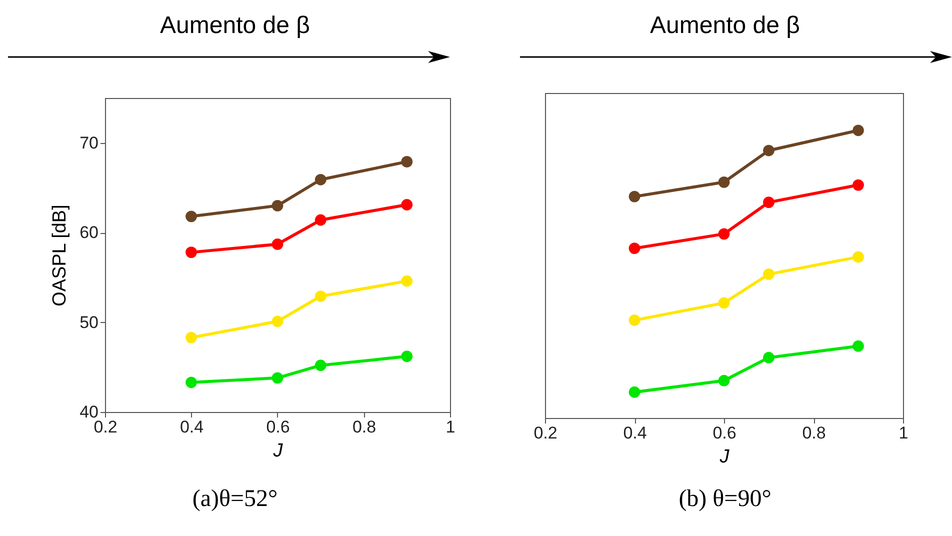  What do you see at coordinates (546, 433) in the screenshot?
I see `x-tick-label: 0.2` at bounding box center [546, 433].